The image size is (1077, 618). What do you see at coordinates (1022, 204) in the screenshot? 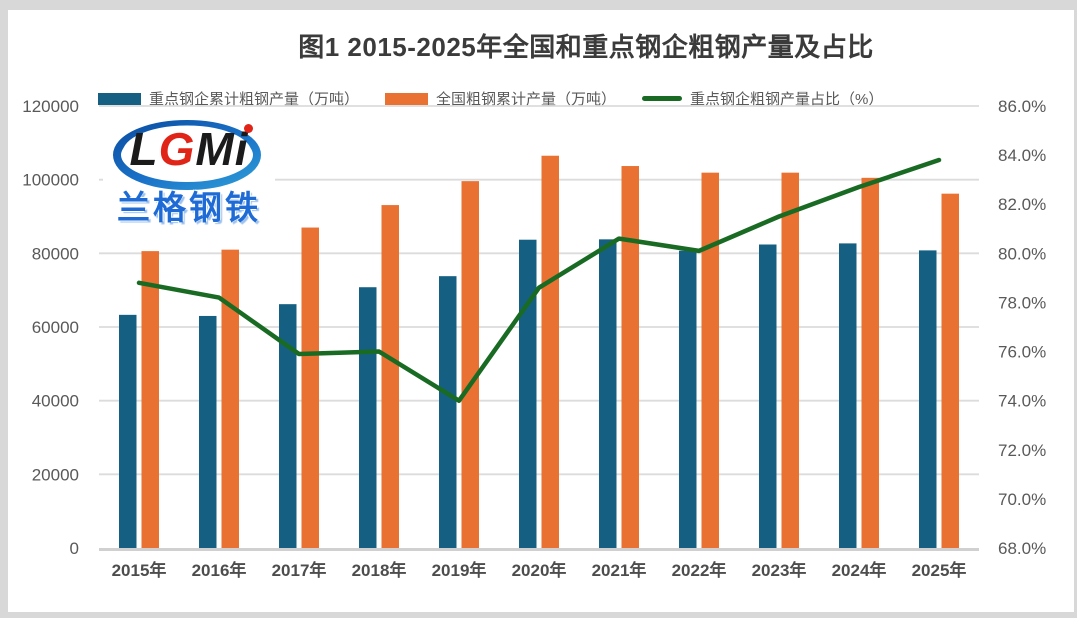
I see `y-axis-right-tick-label: 82.0%` at bounding box center [1022, 204].